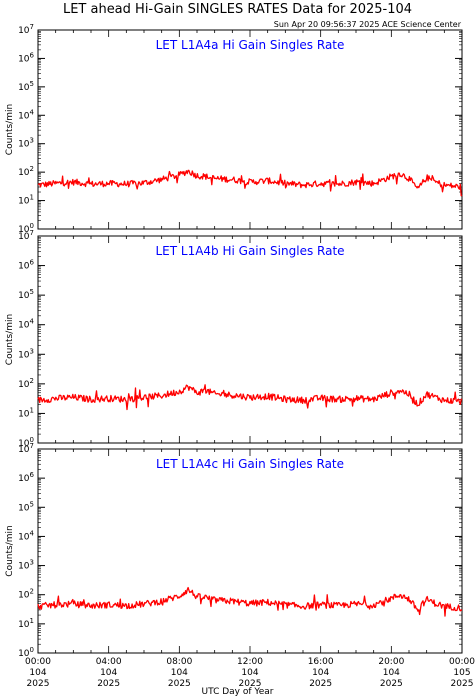 The image size is (475, 700). I want to click on x-tick-label-time: 16:00, so click(321, 662).